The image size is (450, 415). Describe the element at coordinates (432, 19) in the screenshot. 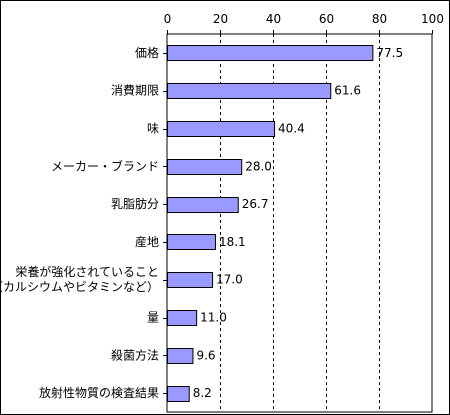

I see `x-tick-label: 100` at that location.